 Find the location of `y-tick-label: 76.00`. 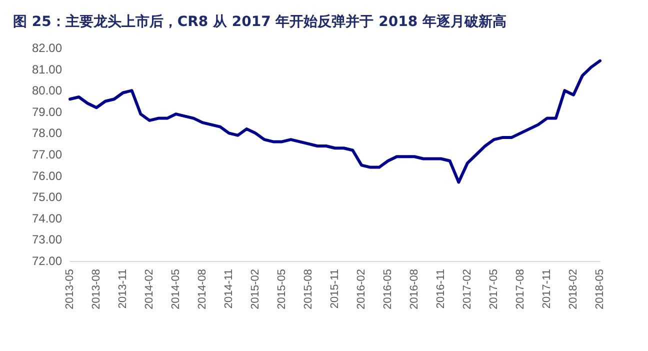

y-tick-label: 76.00 is located at coordinates (47, 175).